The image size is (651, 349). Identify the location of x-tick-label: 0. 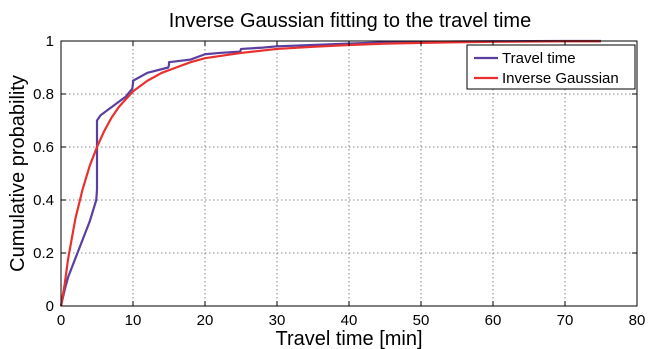
(61, 320).